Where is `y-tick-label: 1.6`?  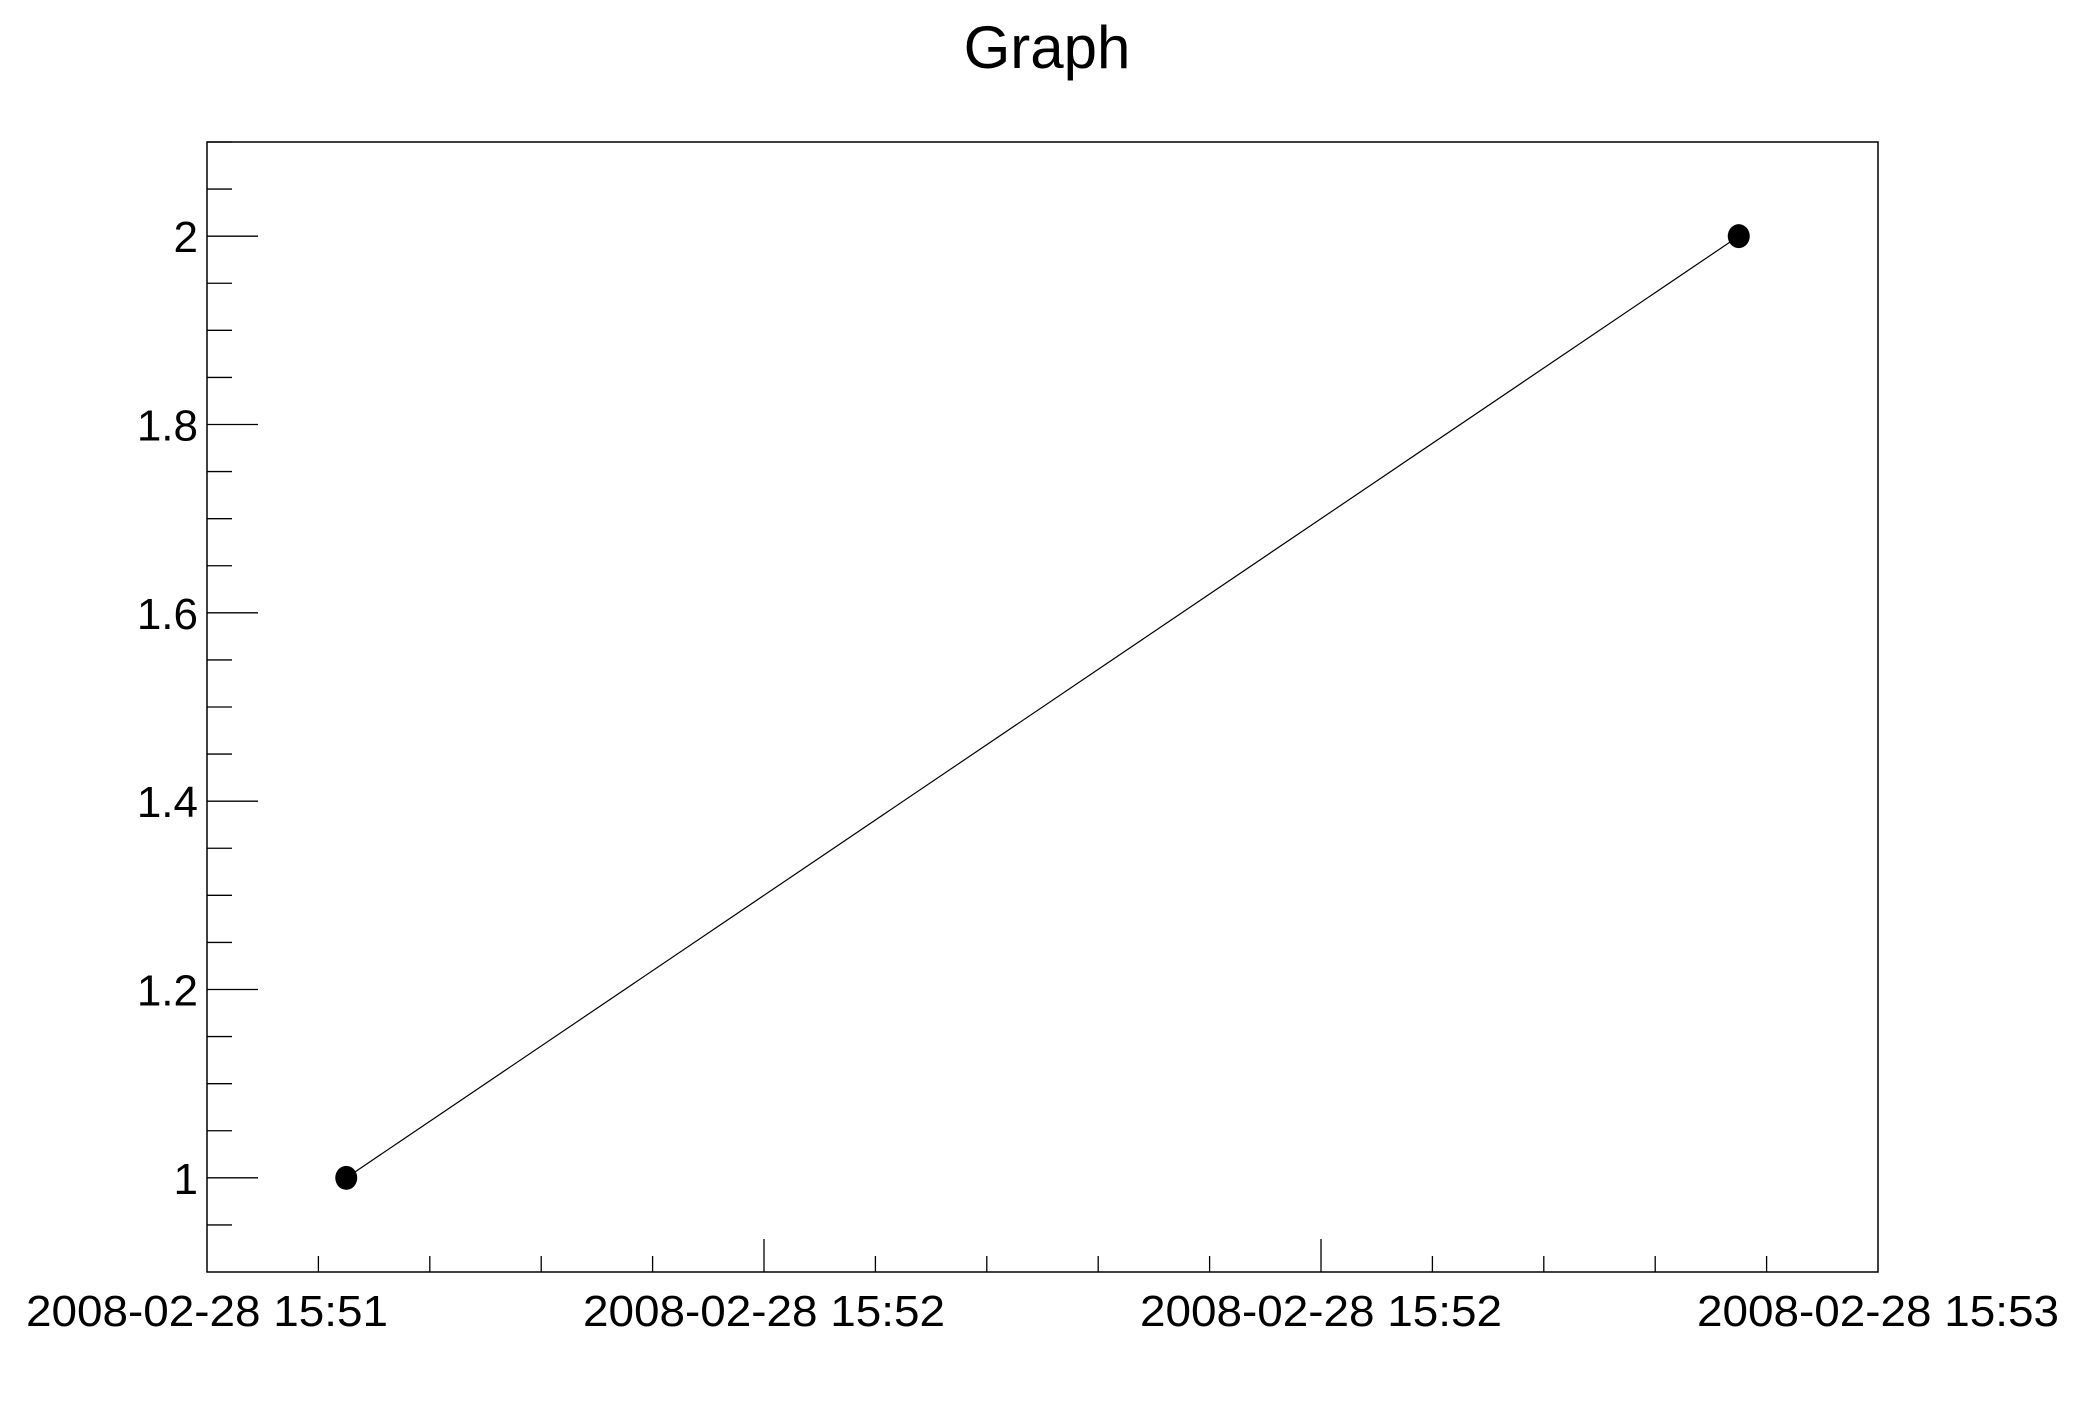
y-tick-label: 1.6 is located at coordinates (167, 614).